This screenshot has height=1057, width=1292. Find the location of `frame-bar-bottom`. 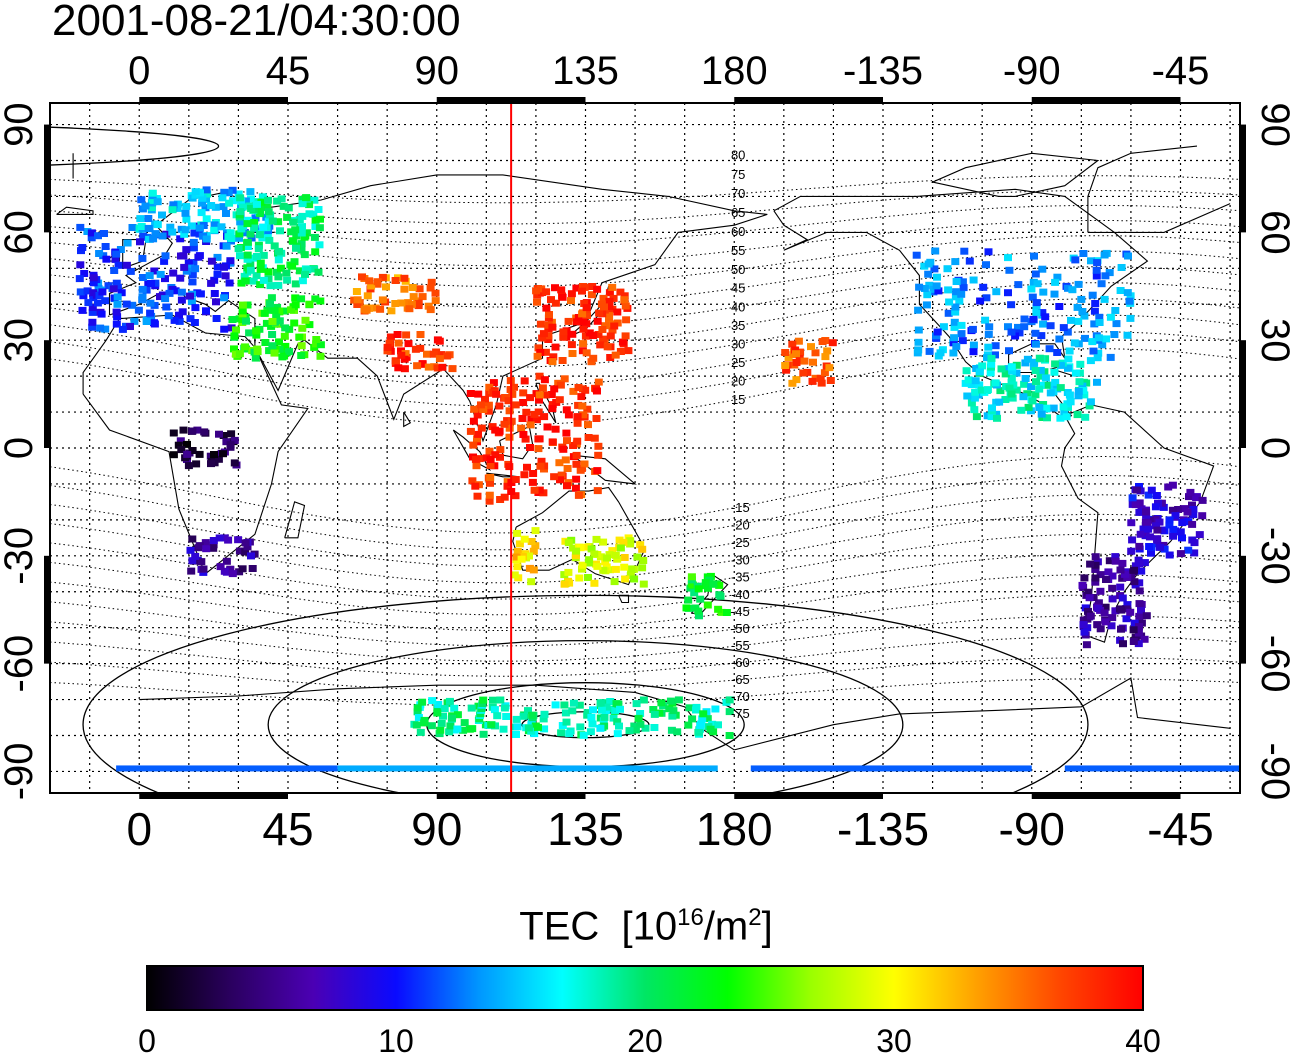

frame-bar-bottom is located at coordinates (808, 796).